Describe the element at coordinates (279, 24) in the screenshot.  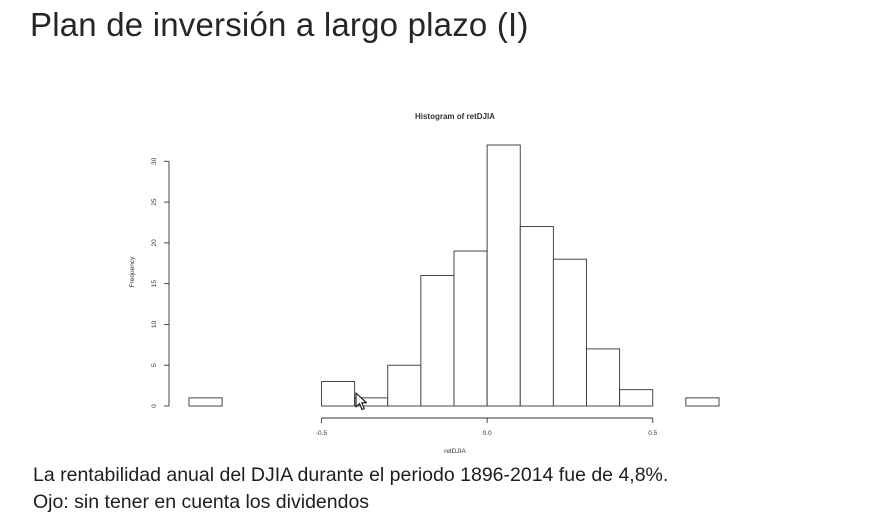
I see `slide-title: Plan de inversión a largo plazo (I)` at that location.